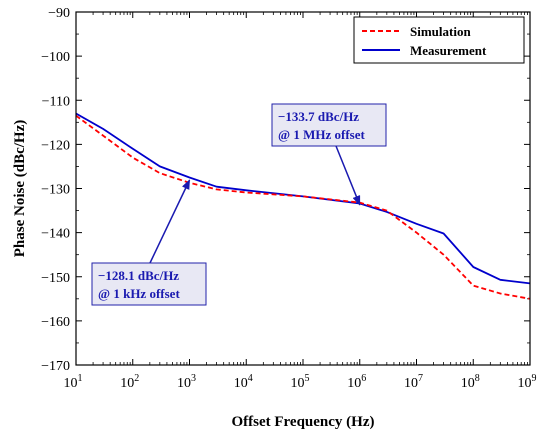 This screenshot has height=435, width=550. Describe the element at coordinates (356, 382) in the screenshot. I see `x-tick-label: 10⁶` at that location.